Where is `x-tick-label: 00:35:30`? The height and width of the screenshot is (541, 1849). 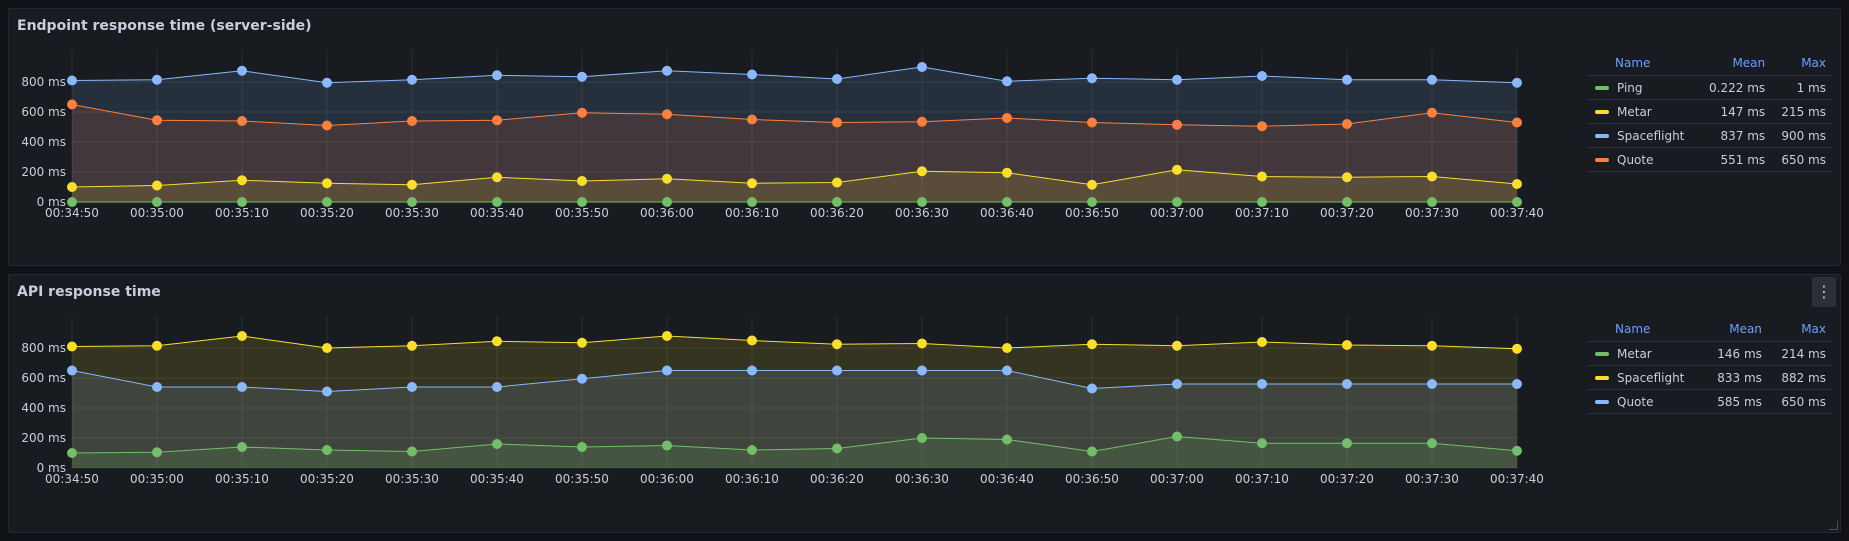 x-tick-label: 00:35:30 is located at coordinates (412, 479).